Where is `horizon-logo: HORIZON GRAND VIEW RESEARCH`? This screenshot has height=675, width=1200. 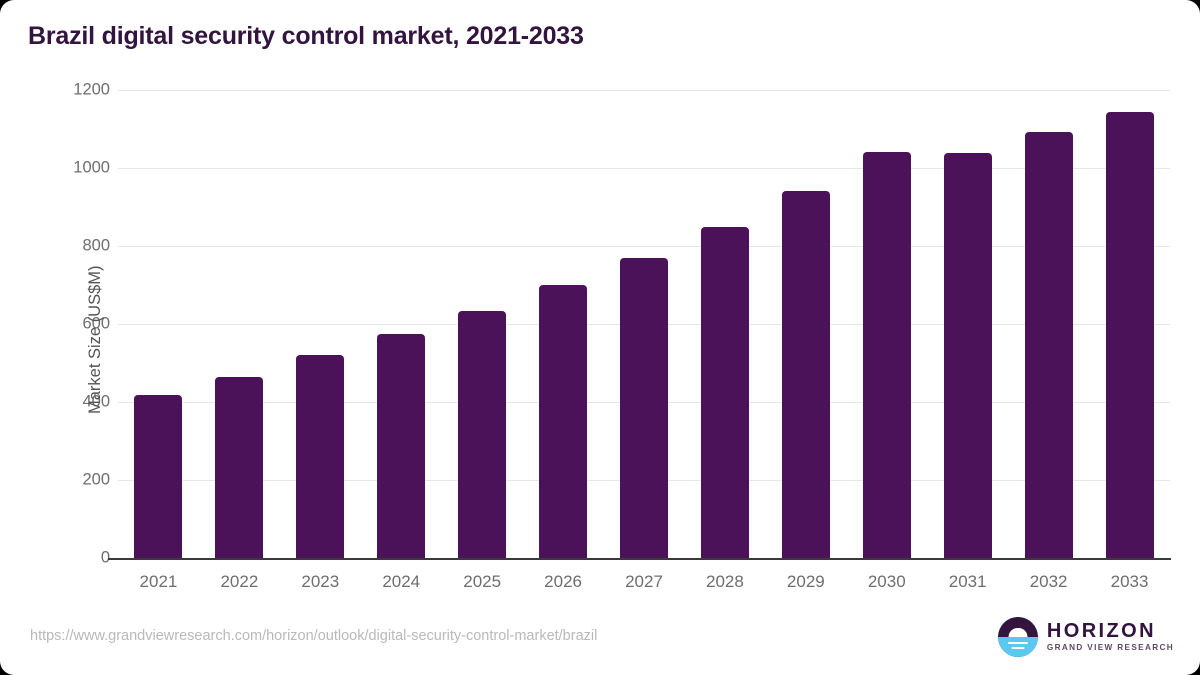
horizon-logo: HORIZON GRAND VIEW RESEARCH is located at coordinates (1085, 637).